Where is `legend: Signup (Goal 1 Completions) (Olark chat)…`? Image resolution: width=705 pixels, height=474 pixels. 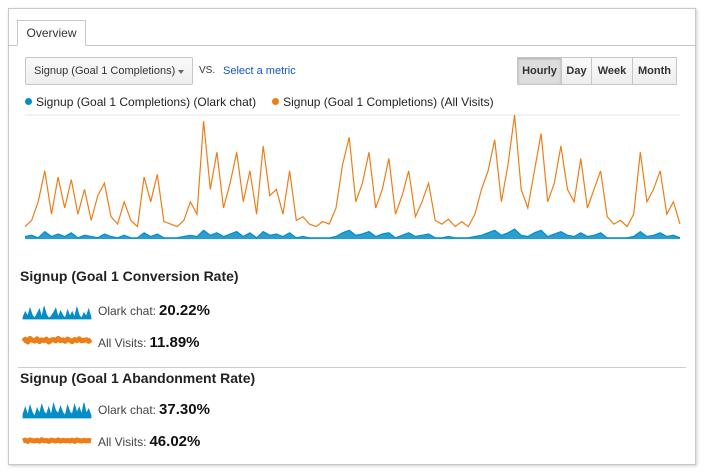
legend: Signup (Goal 1 Completions) (Olark chat)… is located at coordinates (267, 102).